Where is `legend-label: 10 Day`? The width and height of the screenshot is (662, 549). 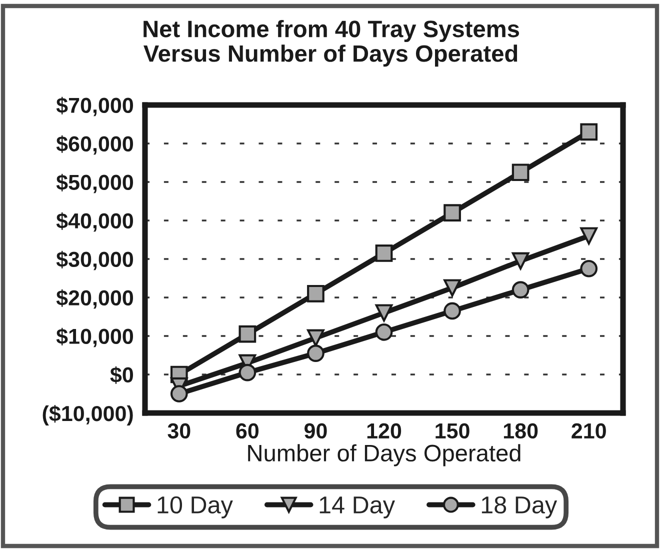
legend-label: 10 Day is located at coordinates (195, 507).